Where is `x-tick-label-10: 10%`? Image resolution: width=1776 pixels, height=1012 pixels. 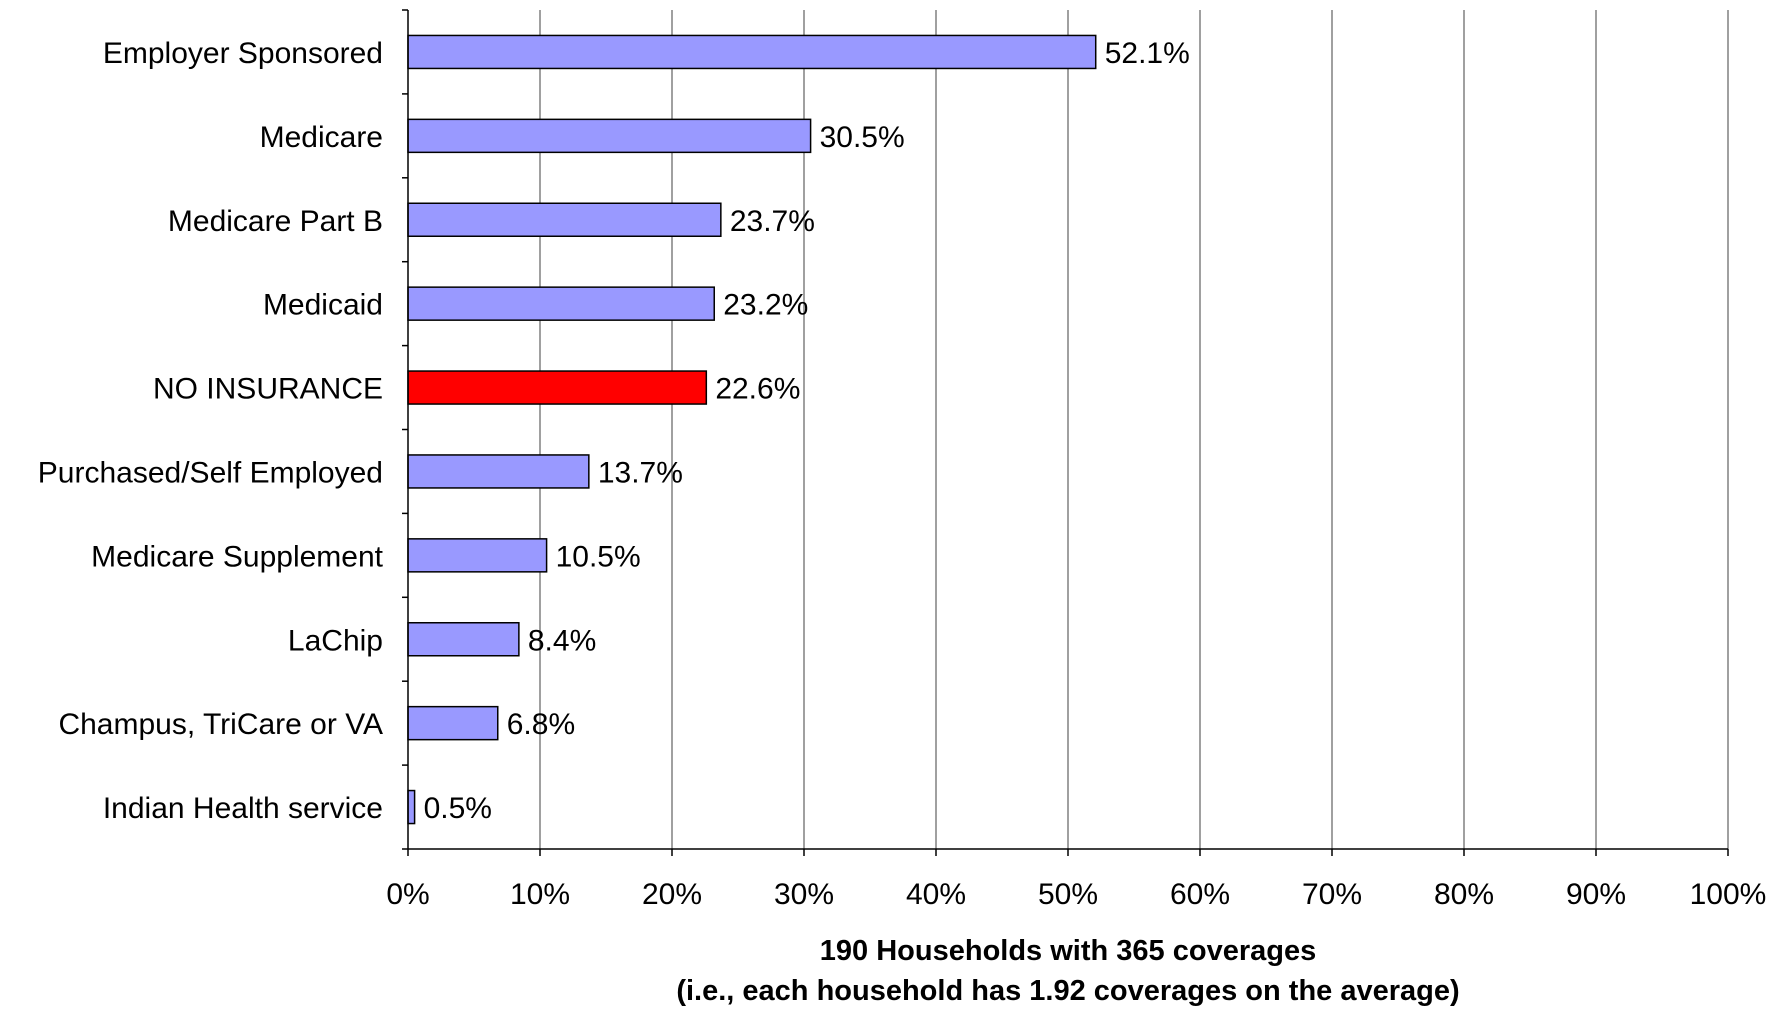
x-tick-label-10: 10% is located at coordinates (540, 894).